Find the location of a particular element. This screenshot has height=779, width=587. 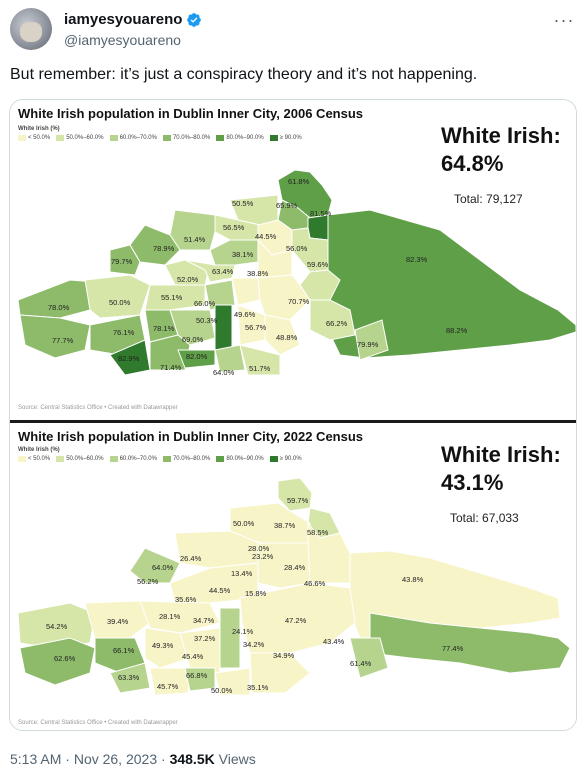

region-value-label: 65.9% is located at coordinates (287, 205).